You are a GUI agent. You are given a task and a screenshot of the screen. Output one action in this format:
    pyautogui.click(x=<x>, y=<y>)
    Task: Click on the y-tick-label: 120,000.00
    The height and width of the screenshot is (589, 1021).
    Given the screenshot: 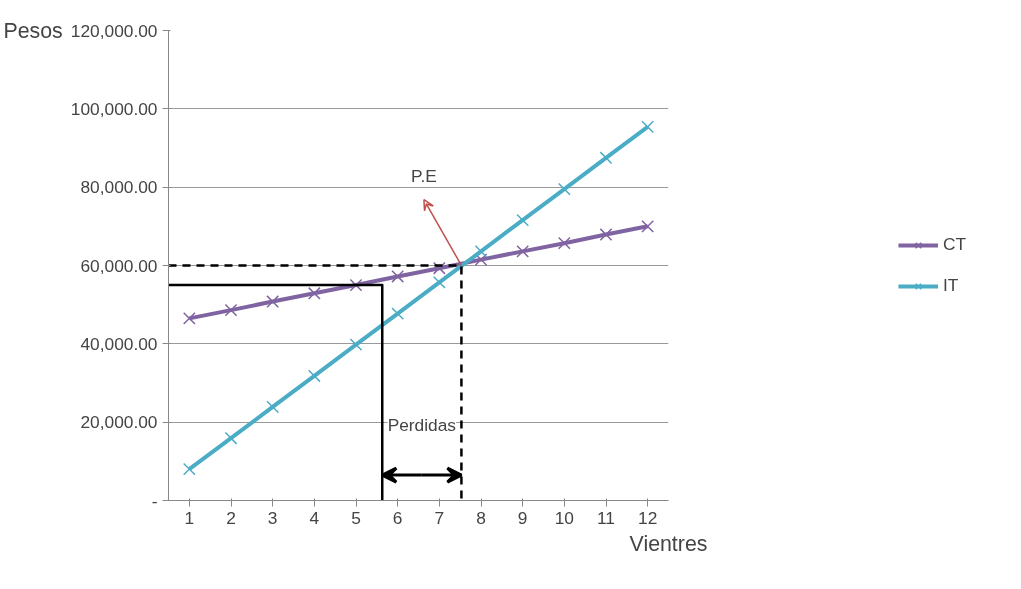 What is the action you would take?
    pyautogui.click(x=114, y=30)
    